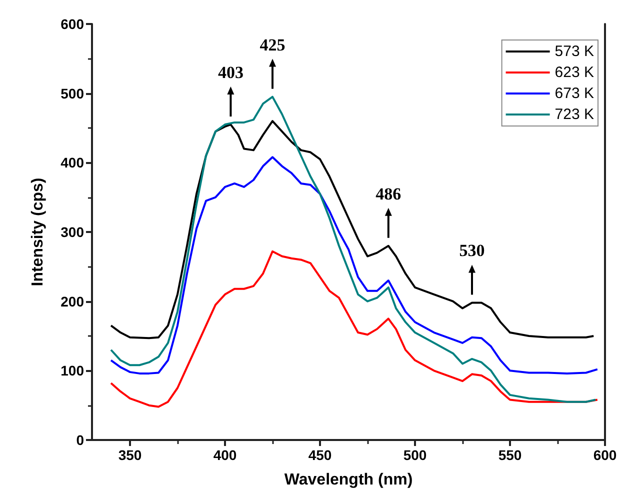 Image resolution: width=622 pixels, height=496 pixels. What do you see at coordinates (225, 455) in the screenshot?
I see `x-tick-label: 400` at bounding box center [225, 455].